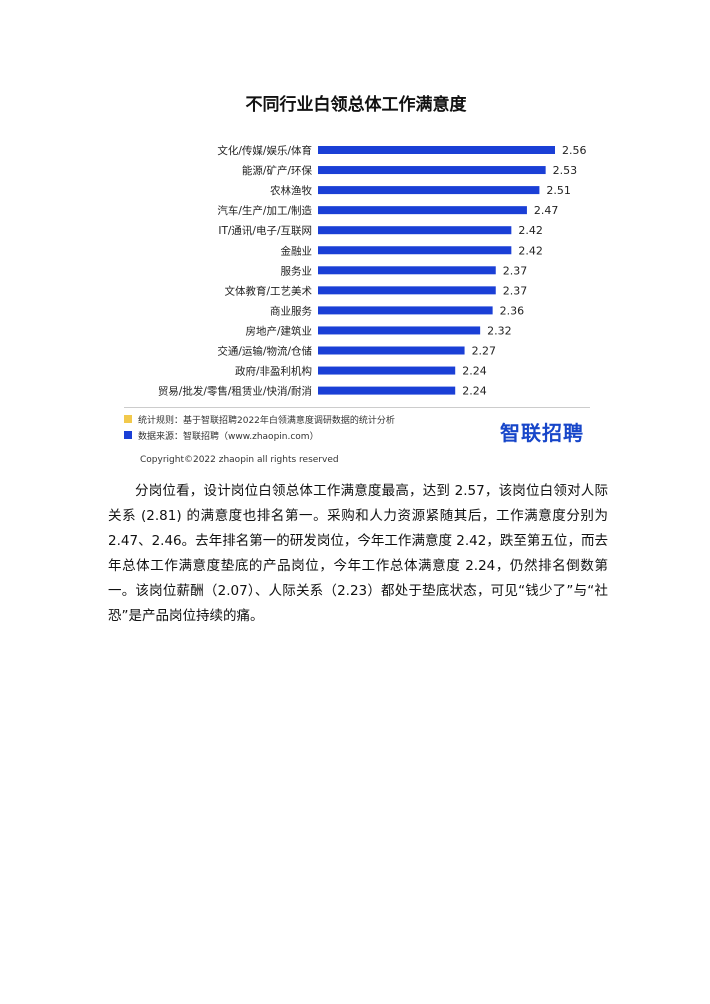  Describe the element at coordinates (128, 435) in the screenshot. I see `legend-swatch-source` at that location.